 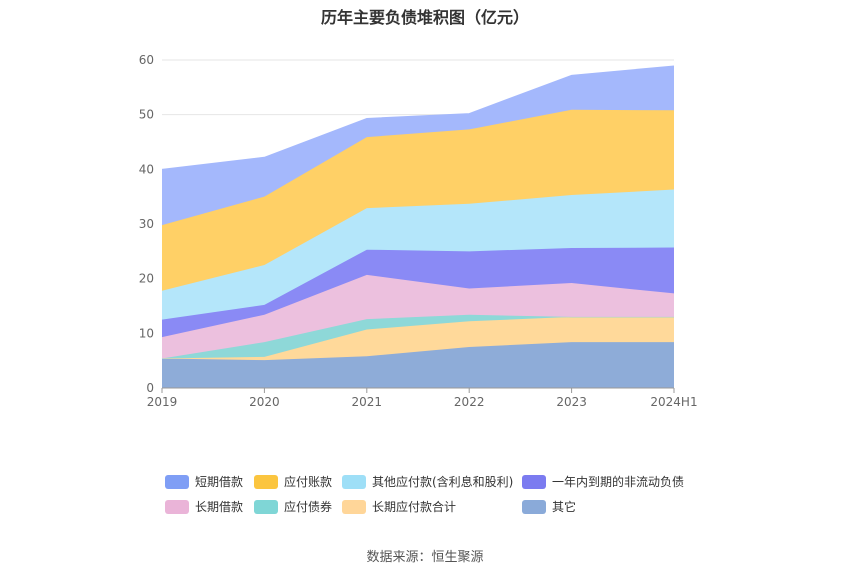 I want to click on x-tick-label: 2021, so click(x=367, y=402).